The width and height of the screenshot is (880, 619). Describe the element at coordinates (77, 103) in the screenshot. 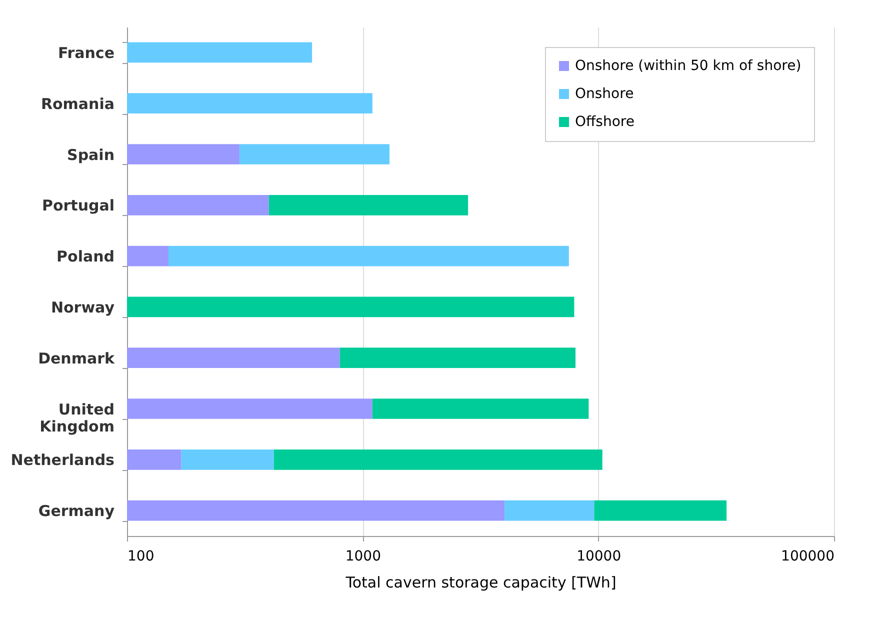

I see `y-tick-label: Romania` at that location.